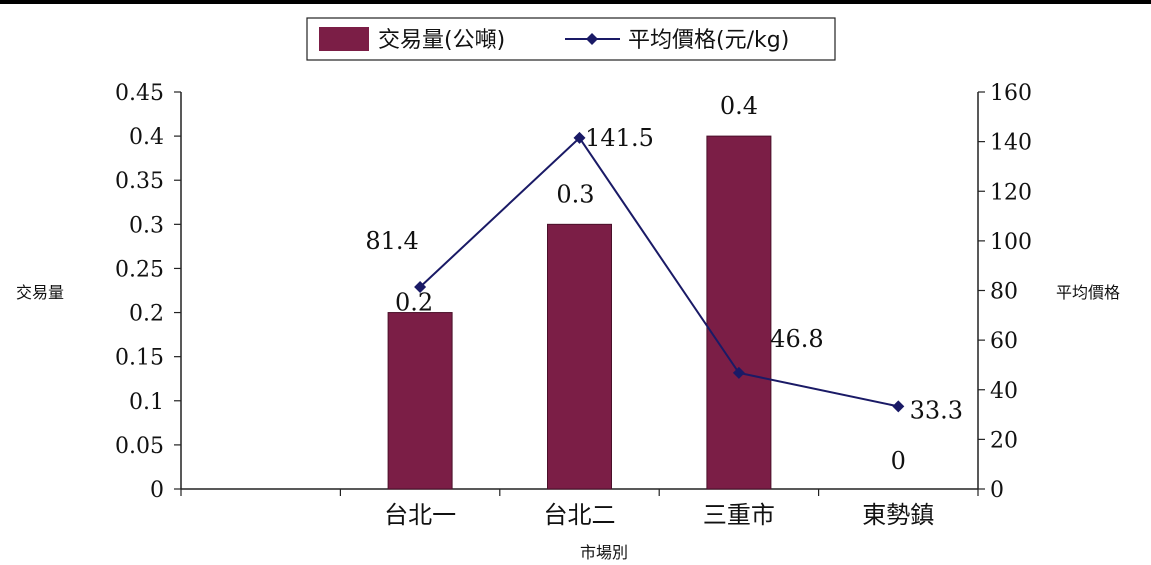  Describe the element at coordinates (139, 446) in the screenshot. I see `left-tick-label: 0.05` at that location.